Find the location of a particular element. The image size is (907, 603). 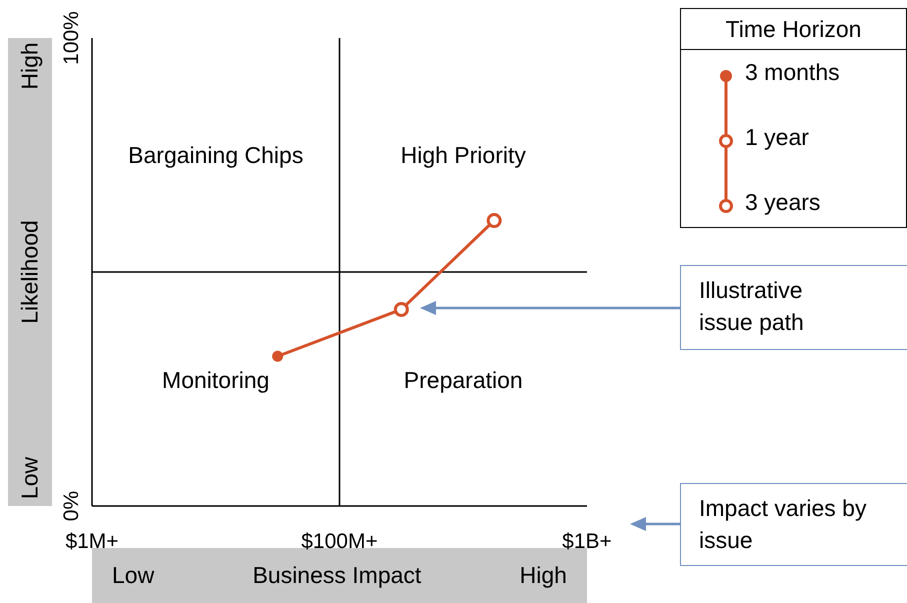

text: 3 years is located at coordinates (782, 202).